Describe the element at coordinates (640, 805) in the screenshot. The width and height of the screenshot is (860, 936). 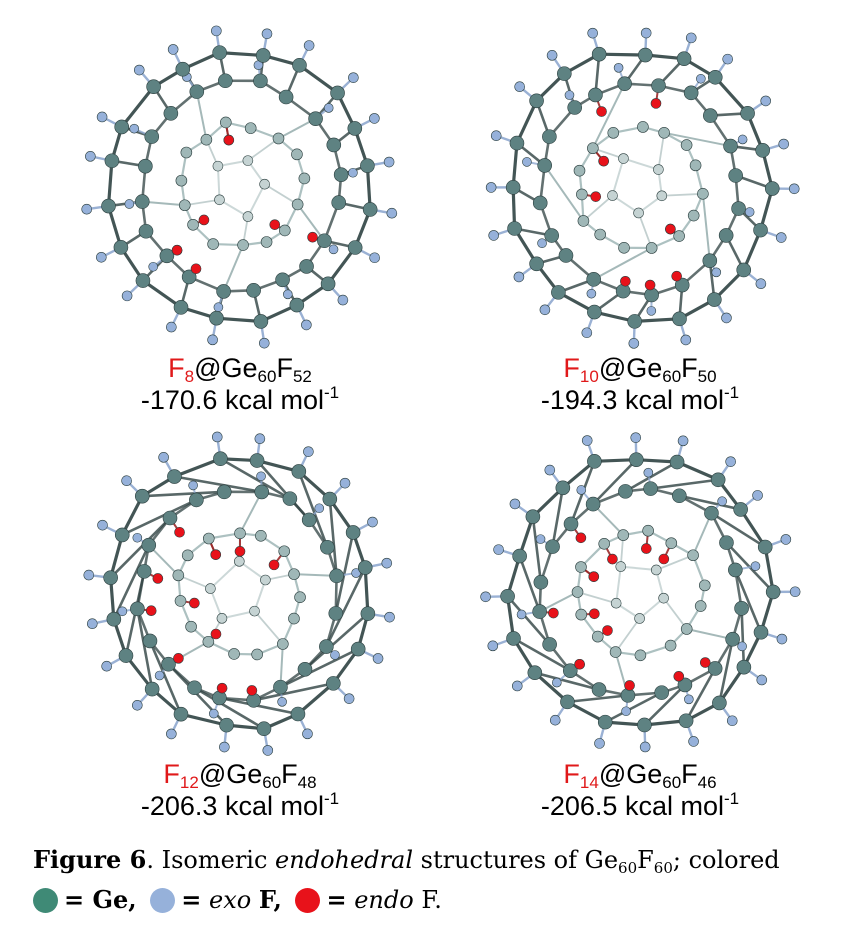
I see `energy-f14: -206.5 kcal mol-1` at that location.